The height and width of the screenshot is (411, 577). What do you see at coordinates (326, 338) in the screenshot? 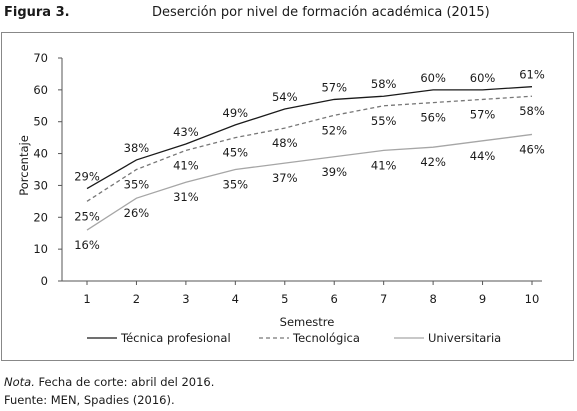
I see `legend-label-2: Tecnológica` at bounding box center [326, 338].